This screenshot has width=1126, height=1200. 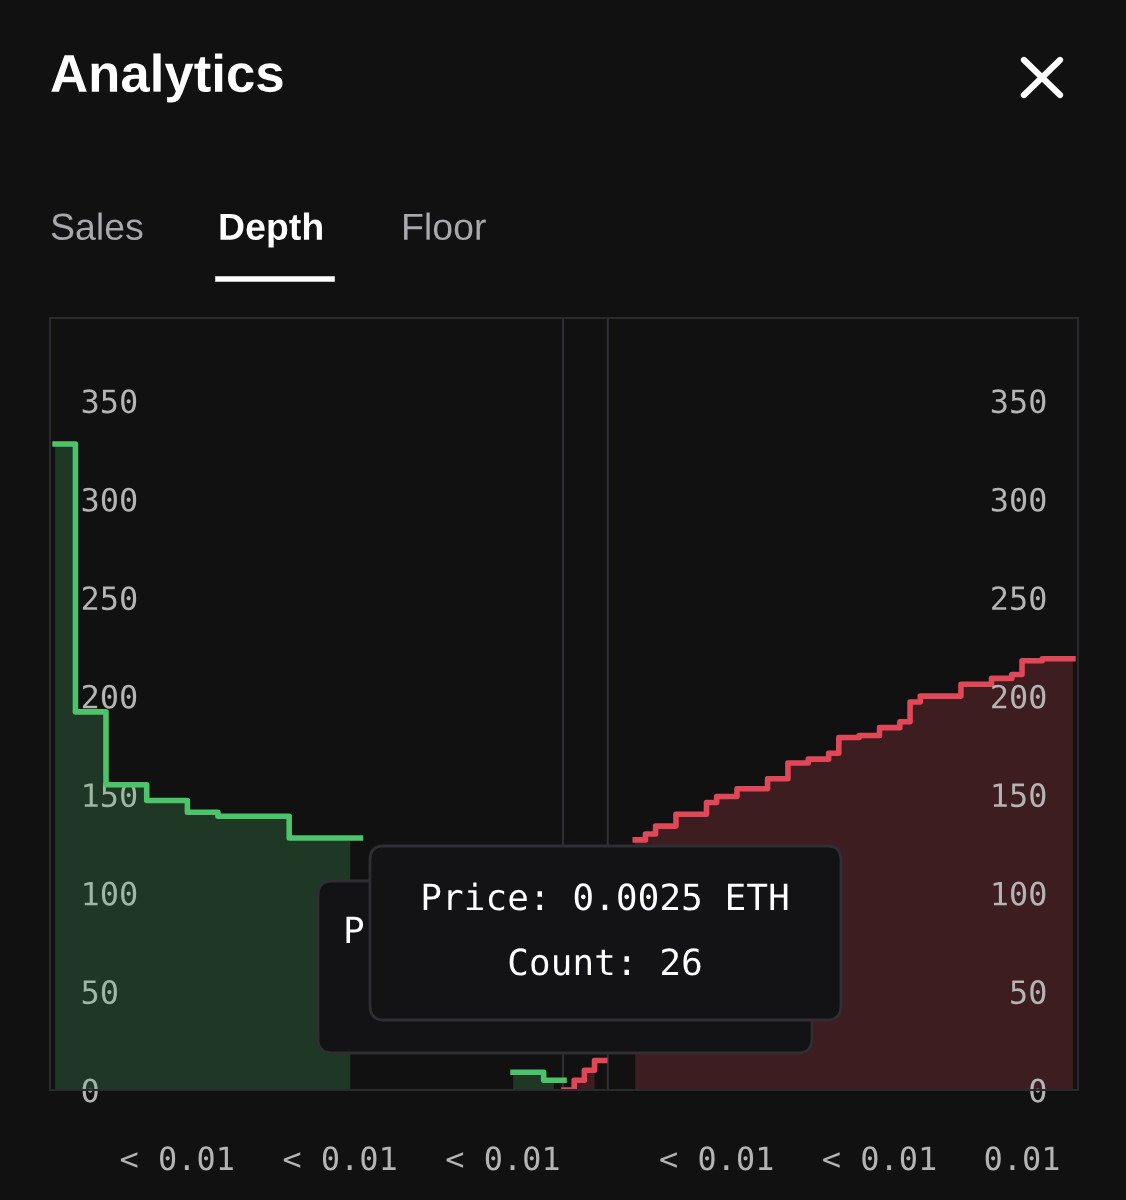 What do you see at coordinates (605, 962) in the screenshot?
I see `annotation: Count: 26` at bounding box center [605, 962].